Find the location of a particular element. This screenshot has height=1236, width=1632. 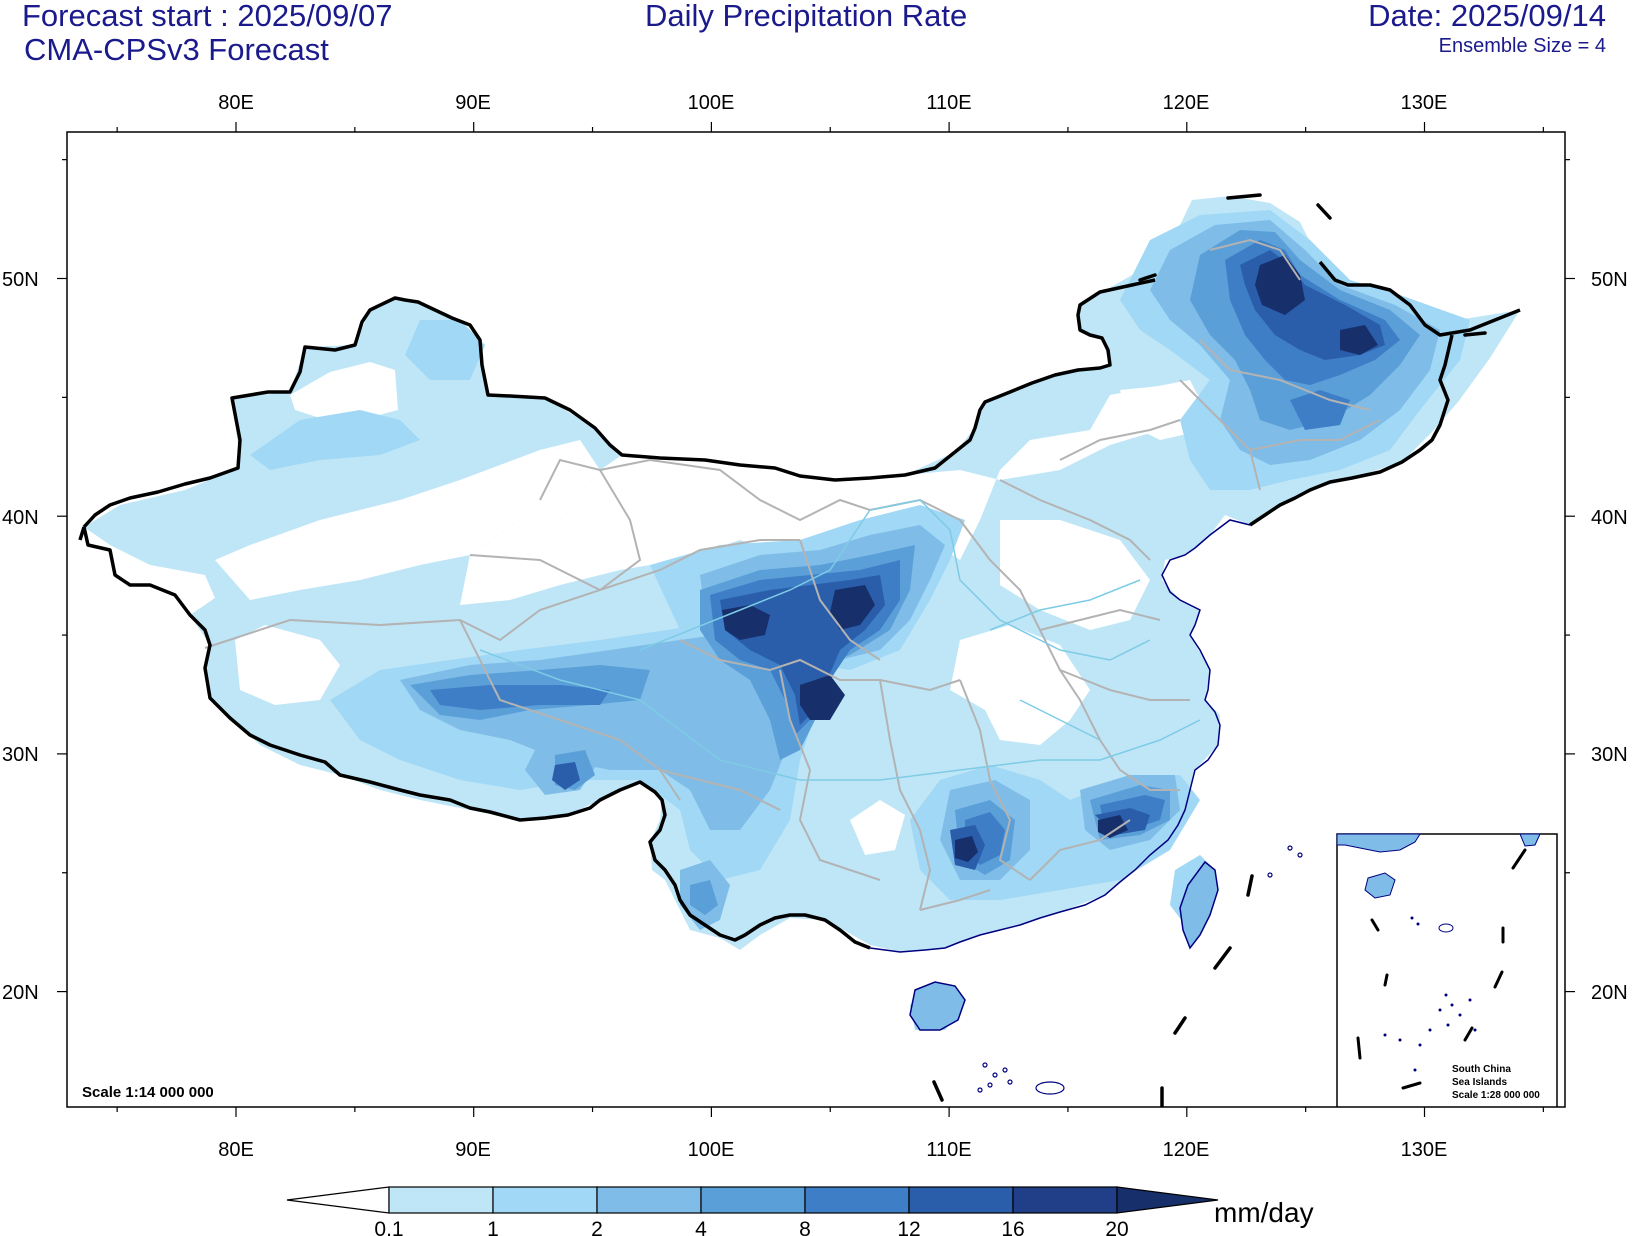

inset-title-line1: South China is located at coordinates (1481, 1069).